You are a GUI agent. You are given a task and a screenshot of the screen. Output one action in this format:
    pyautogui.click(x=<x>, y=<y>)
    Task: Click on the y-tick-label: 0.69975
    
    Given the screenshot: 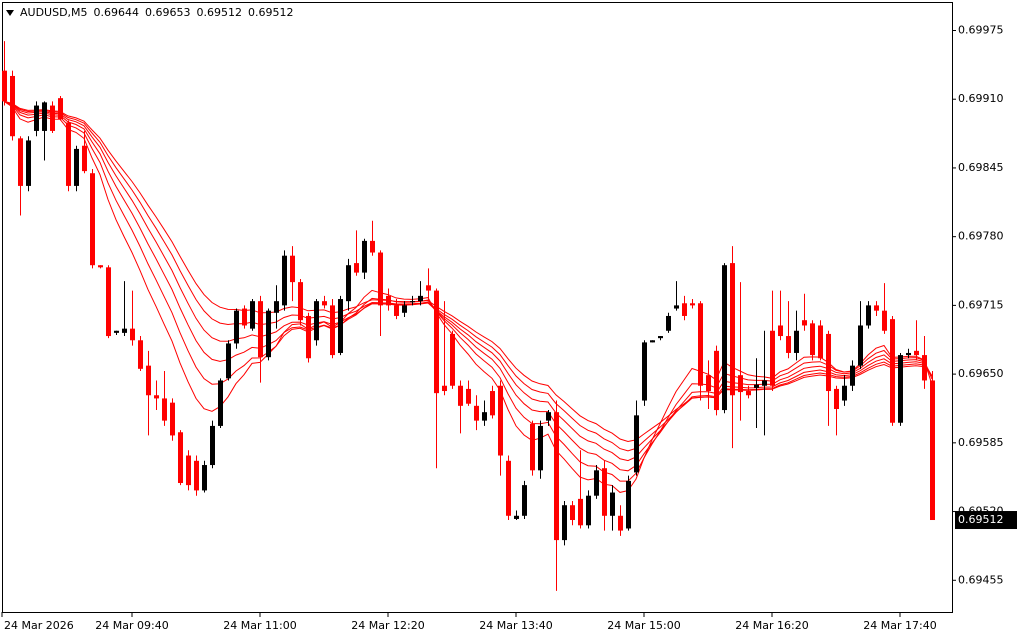 What is the action you would take?
    pyautogui.click(x=981, y=29)
    